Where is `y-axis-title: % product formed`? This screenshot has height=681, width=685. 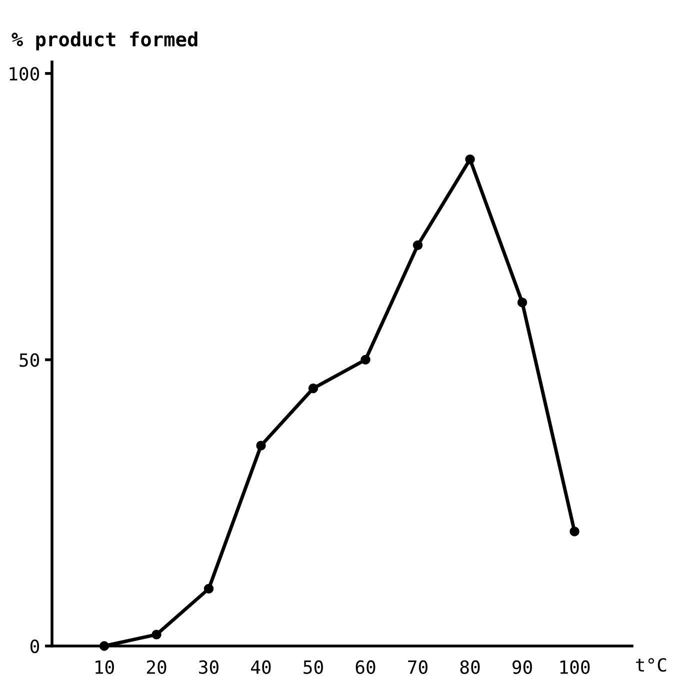 y-axis-title: % product formed is located at coordinates (105, 41).